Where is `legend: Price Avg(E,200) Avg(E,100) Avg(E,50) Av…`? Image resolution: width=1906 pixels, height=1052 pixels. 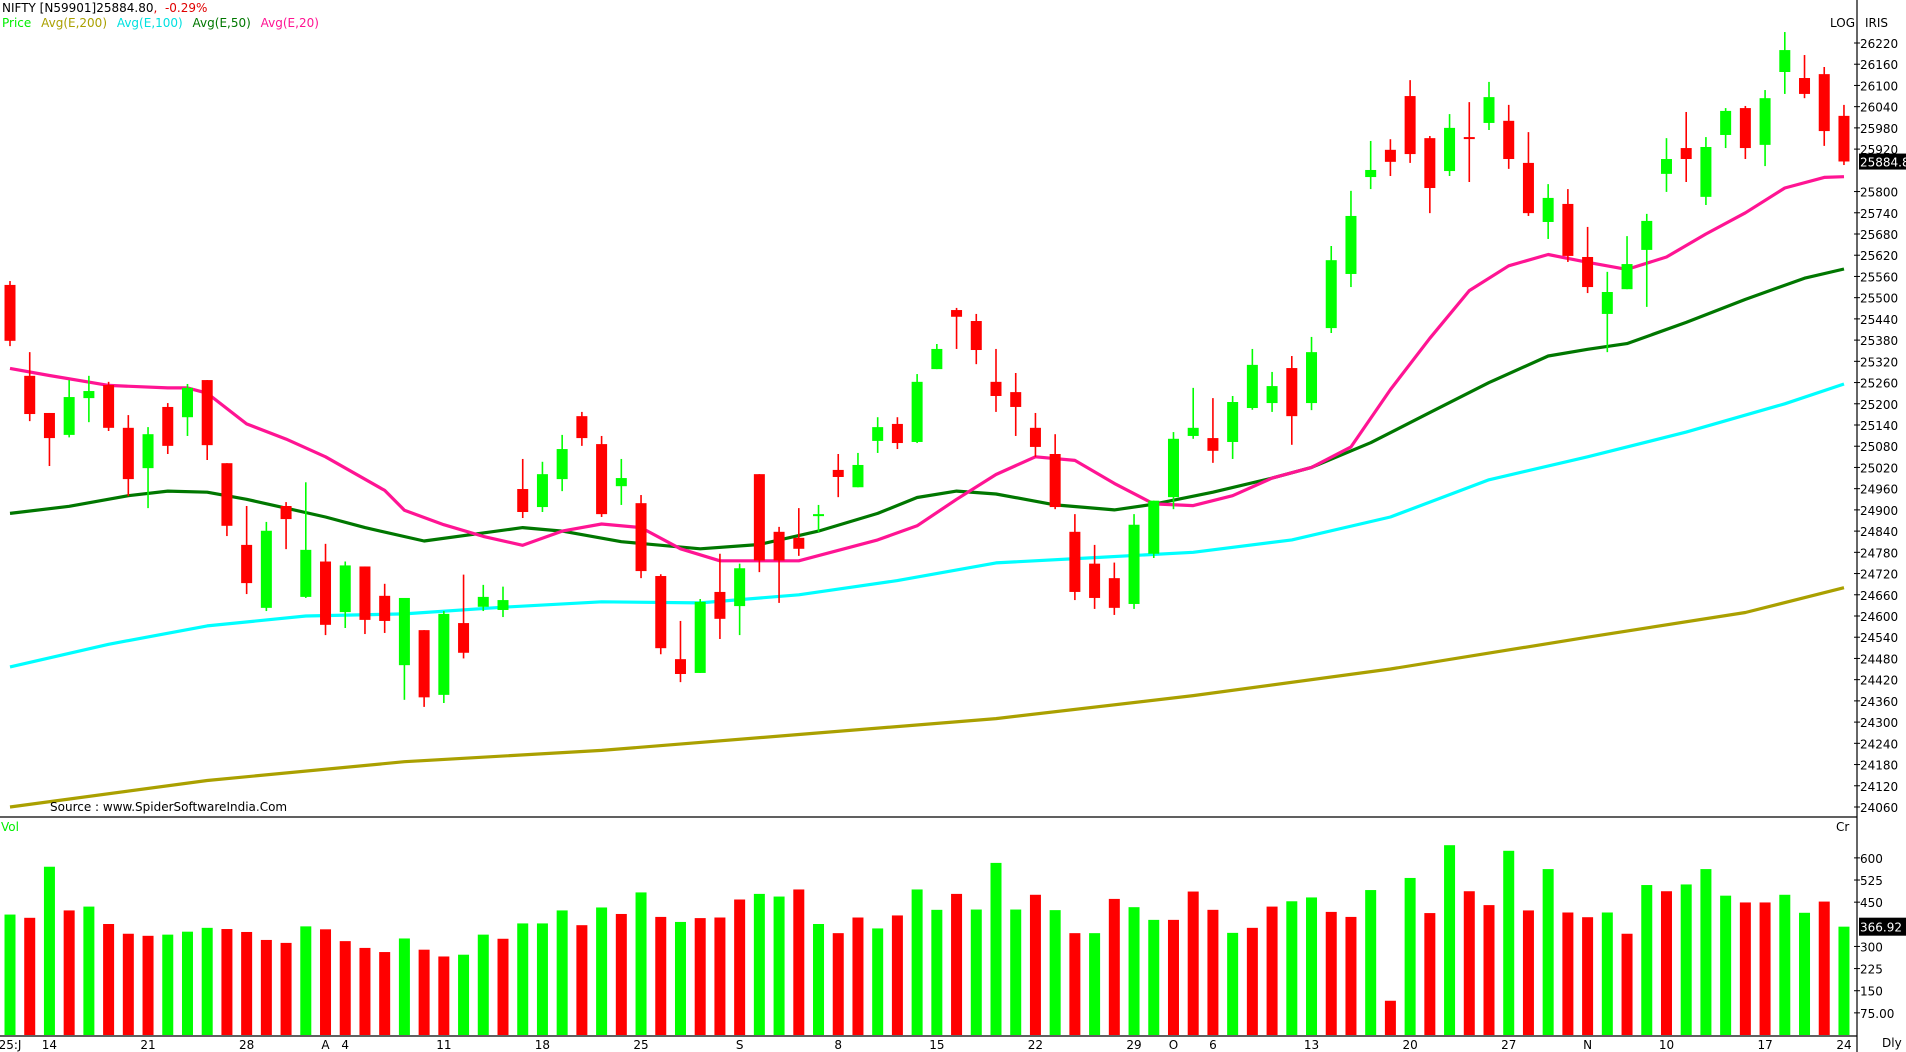
legend: Price Avg(E,200) Avg(E,100) Avg(E,50) Av… is located at coordinates (163, 23).